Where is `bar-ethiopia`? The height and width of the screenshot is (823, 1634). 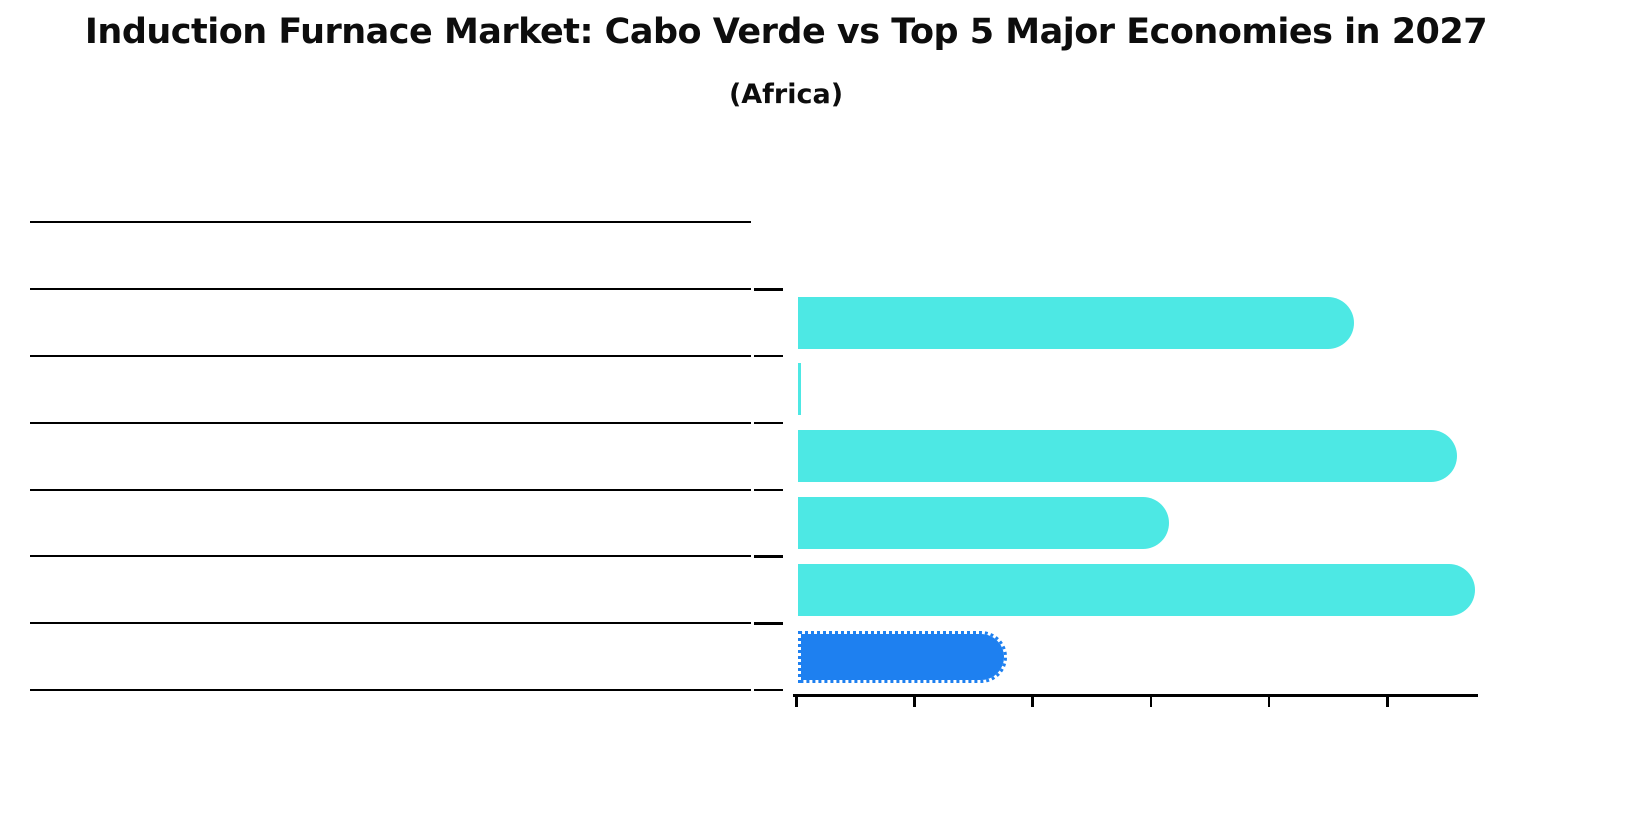 bar-ethiopia is located at coordinates (1127, 456).